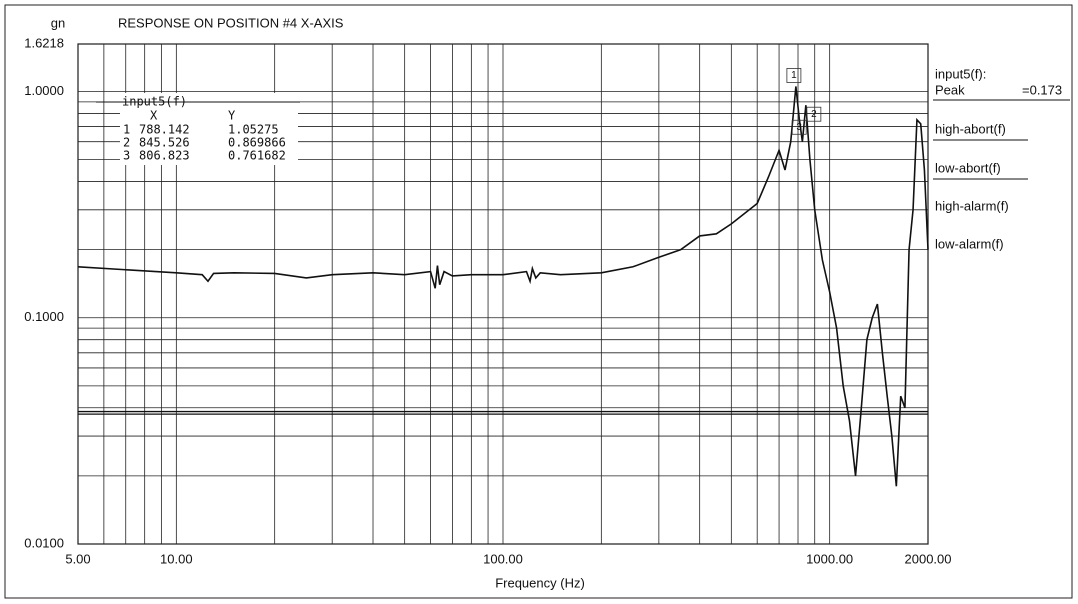 This screenshot has width=1078, height=604. What do you see at coordinates (829, 558) in the screenshot?
I see `x-tick-label: 1000.00` at bounding box center [829, 558].